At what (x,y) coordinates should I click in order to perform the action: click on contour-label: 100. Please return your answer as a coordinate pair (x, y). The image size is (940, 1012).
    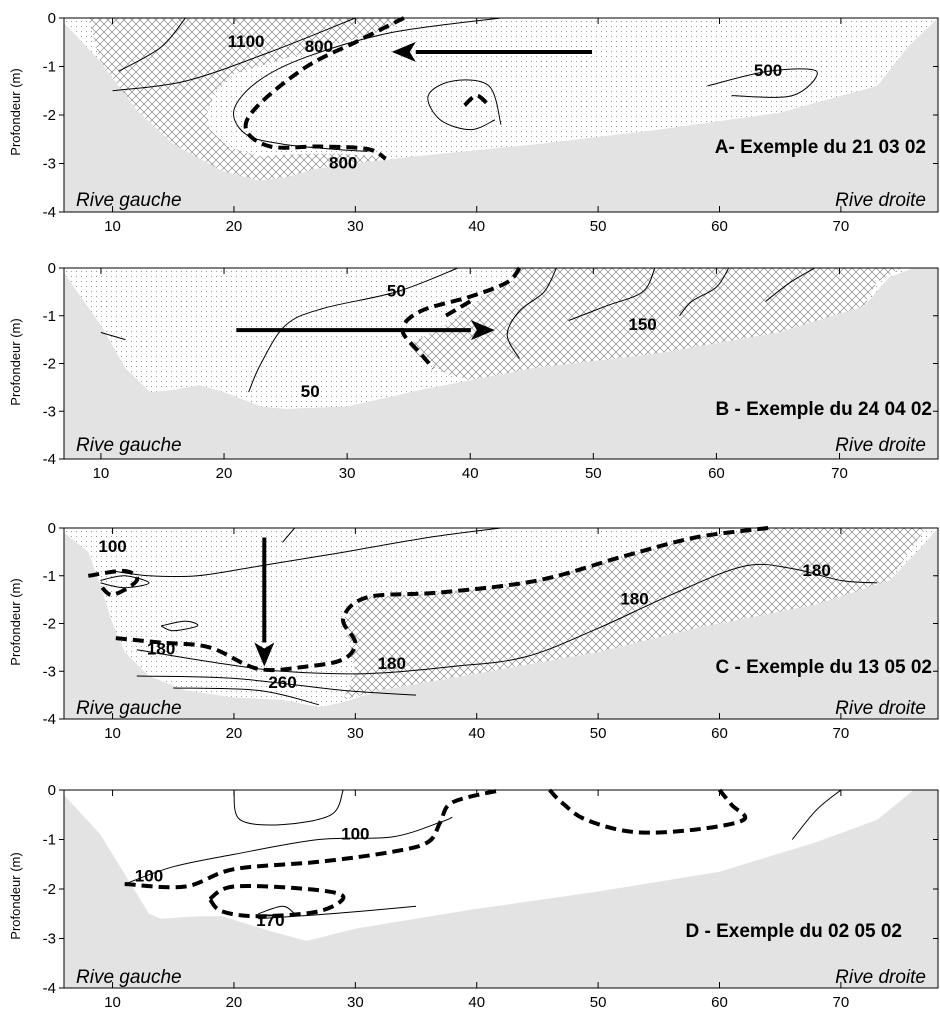
    Looking at the image, I should click on (149, 876).